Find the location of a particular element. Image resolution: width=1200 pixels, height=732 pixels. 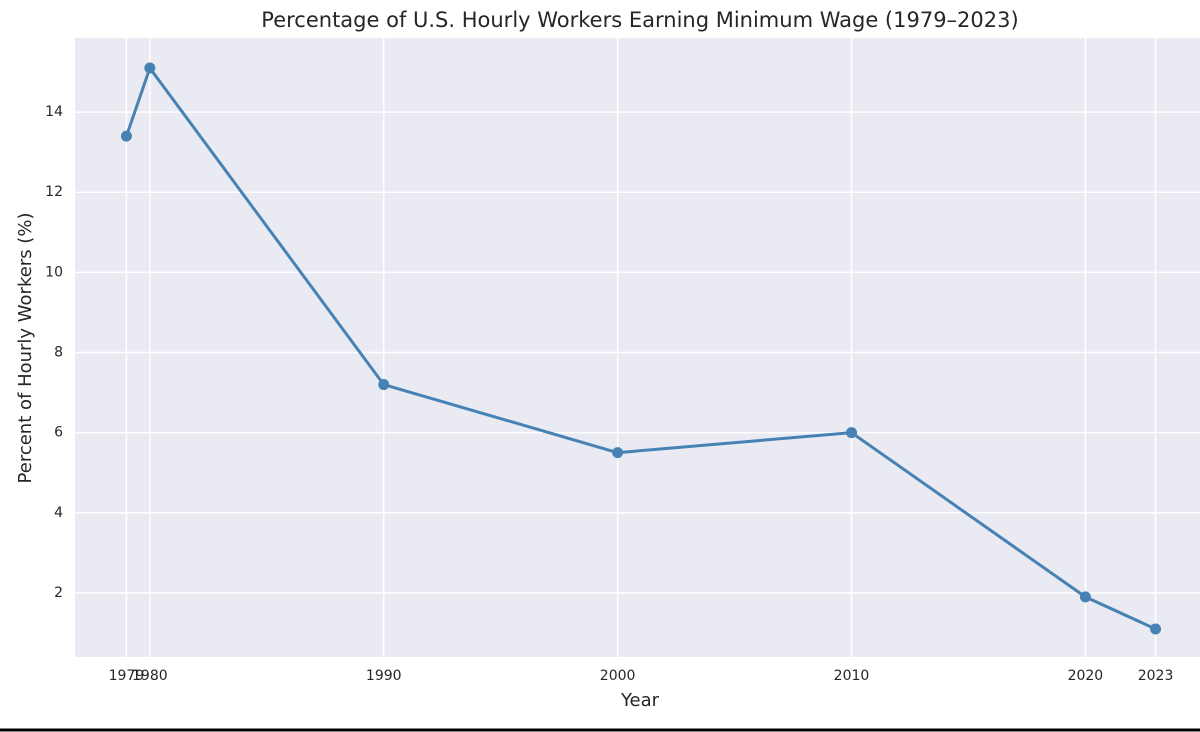

y-tick-label: 4 is located at coordinates (58, 513).